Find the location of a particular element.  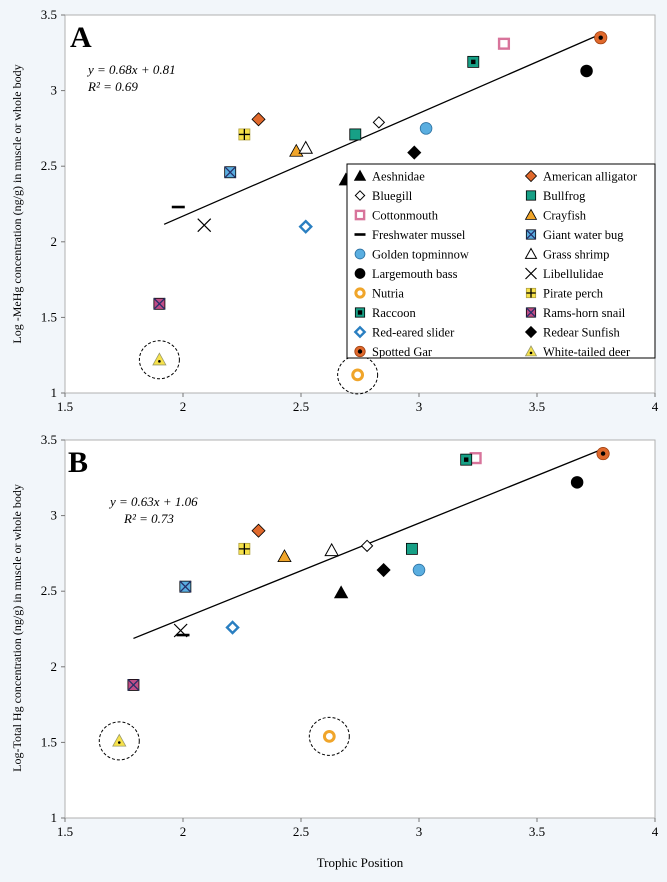

panel-a-point-raccoon is located at coordinates (473, 61).